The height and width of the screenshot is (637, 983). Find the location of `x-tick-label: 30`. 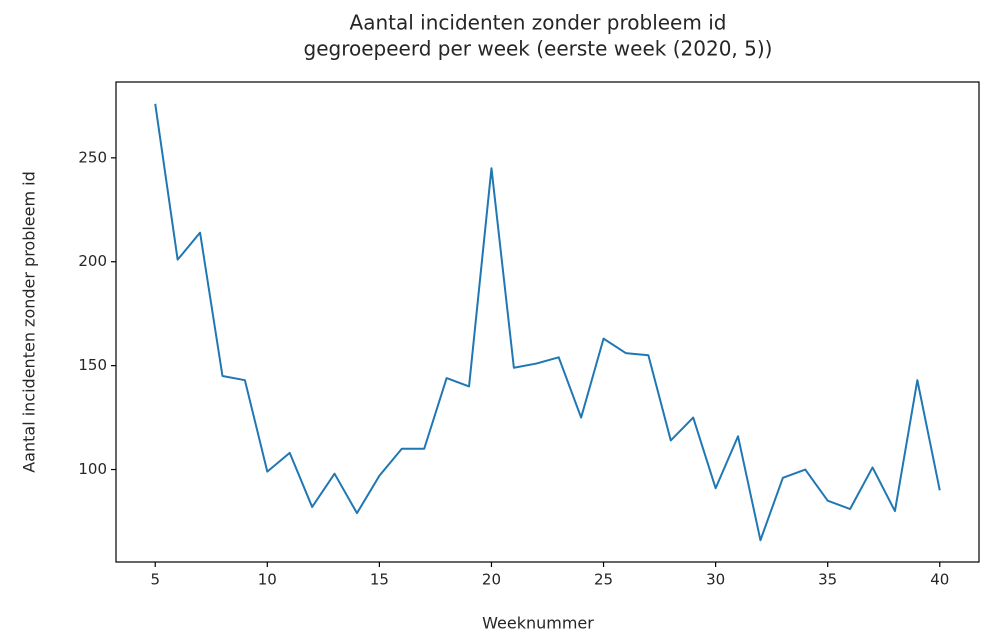

x-tick-label: 30 is located at coordinates (715, 580).